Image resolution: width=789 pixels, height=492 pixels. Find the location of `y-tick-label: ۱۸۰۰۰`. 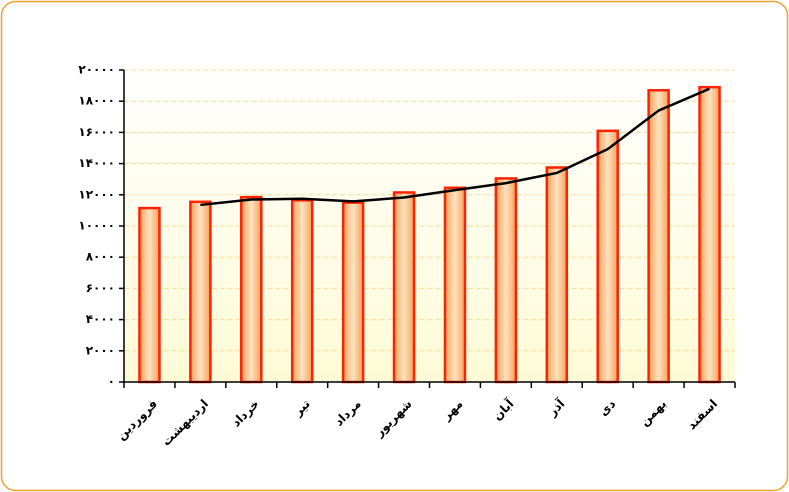

y-tick-label: ۱۸۰۰۰ is located at coordinates (96, 101).